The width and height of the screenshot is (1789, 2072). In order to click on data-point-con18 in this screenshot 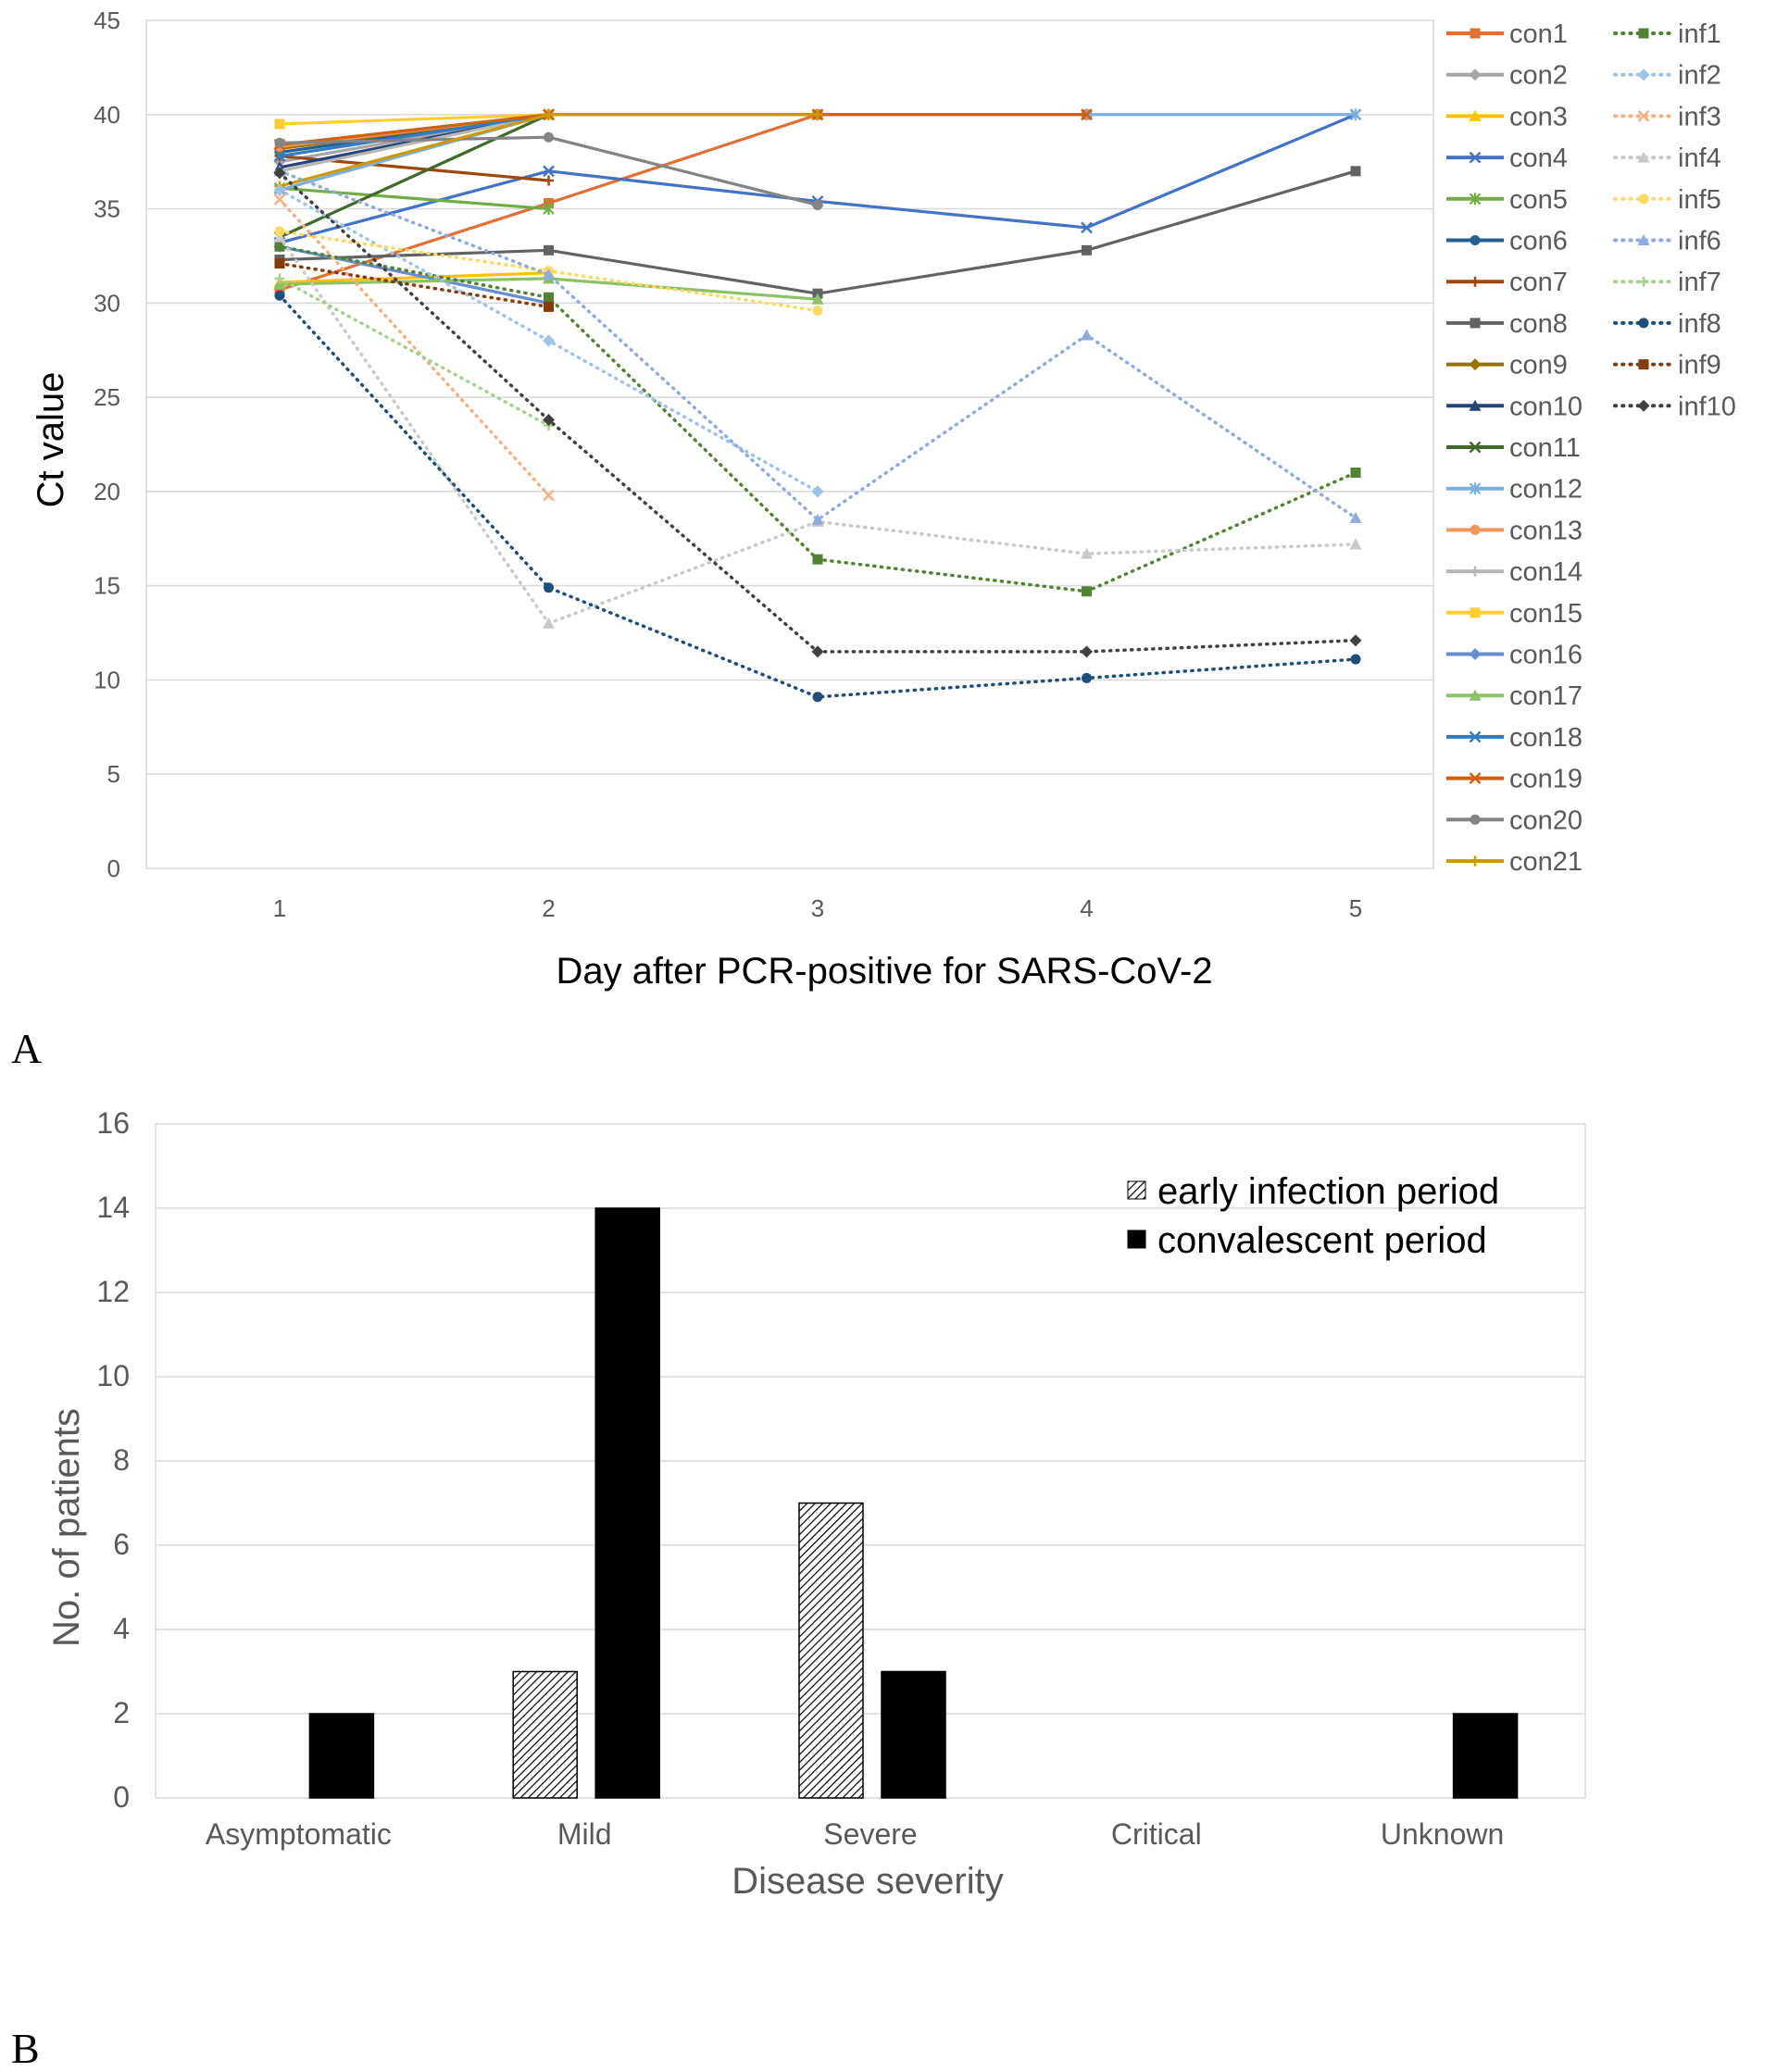, I will do `click(280, 156)`.